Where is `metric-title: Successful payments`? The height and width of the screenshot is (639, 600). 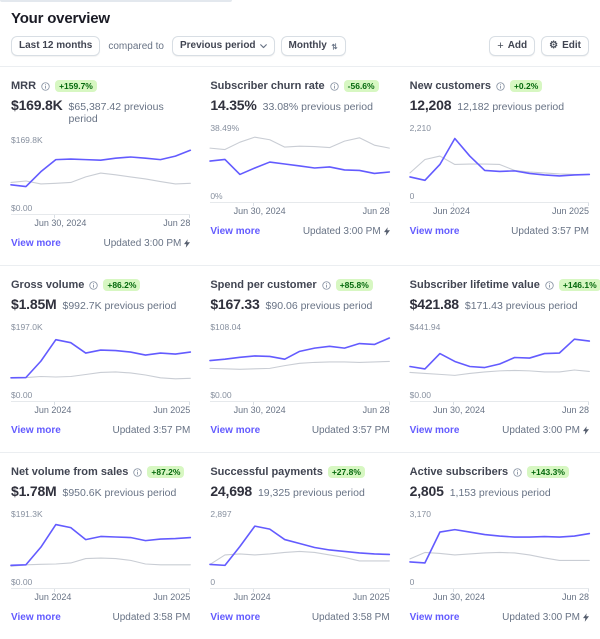
metric-title: Successful payments is located at coordinates (266, 472).